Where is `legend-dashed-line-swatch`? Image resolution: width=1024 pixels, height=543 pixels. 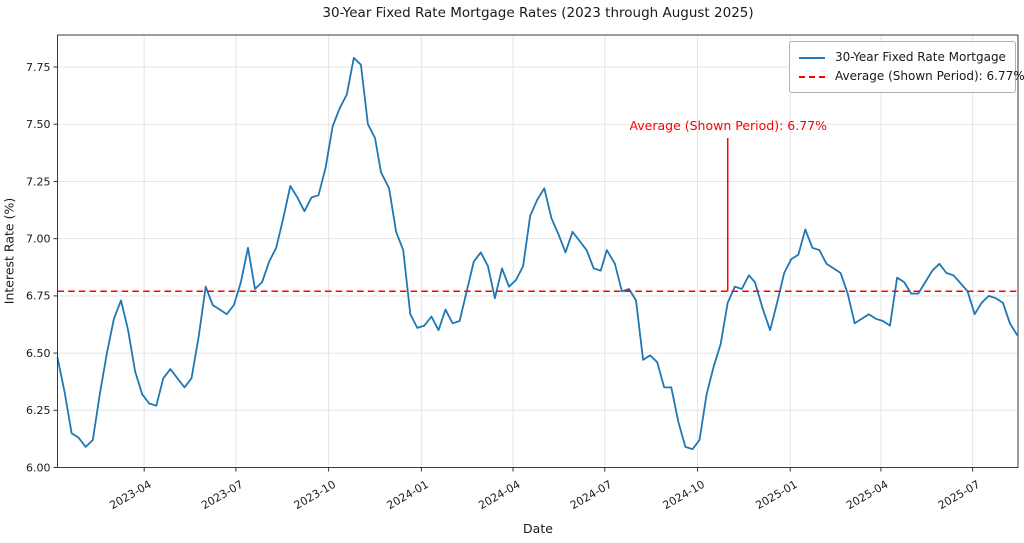 legend-dashed-line-swatch is located at coordinates (812, 76).